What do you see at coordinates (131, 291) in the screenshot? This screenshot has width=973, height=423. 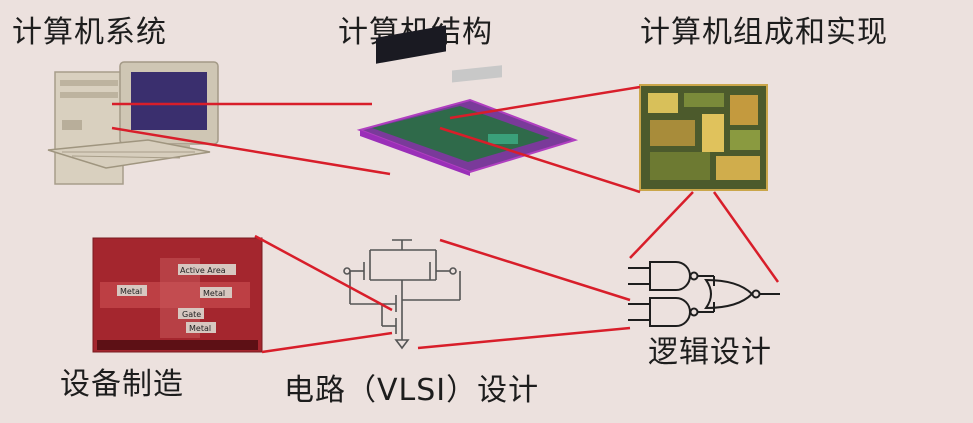 I see `wafer-label-metal-1: Metal` at bounding box center [131, 291].